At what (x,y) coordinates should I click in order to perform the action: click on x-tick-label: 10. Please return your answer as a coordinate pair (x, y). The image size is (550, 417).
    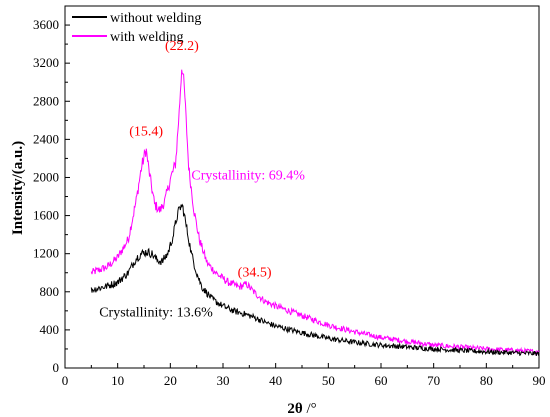
    Looking at the image, I should click on (117, 380).